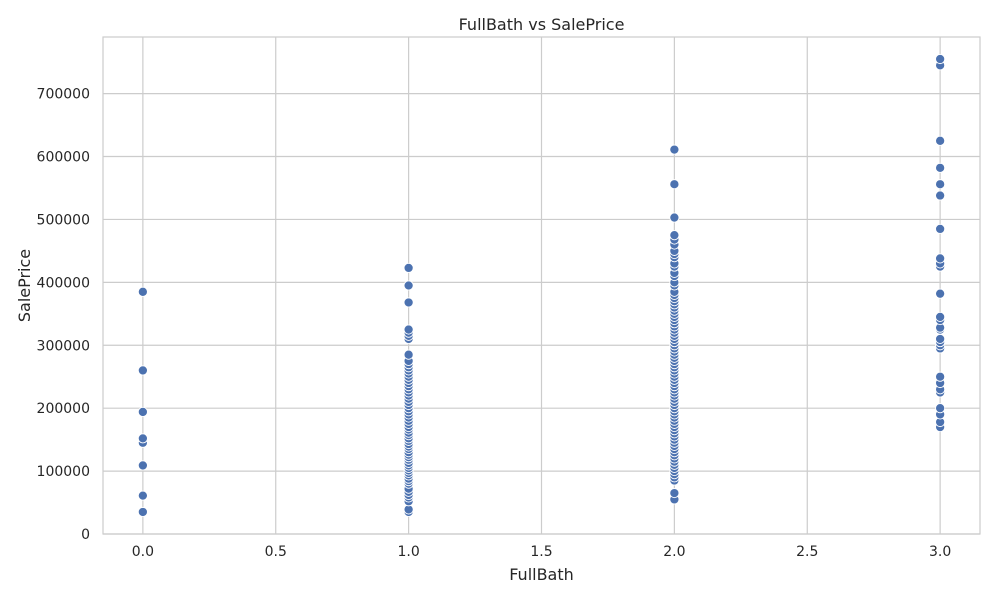 This screenshot has width=1000, height=600. Describe the element at coordinates (940, 552) in the screenshot. I see `x-tick-label: 3.0` at that location.